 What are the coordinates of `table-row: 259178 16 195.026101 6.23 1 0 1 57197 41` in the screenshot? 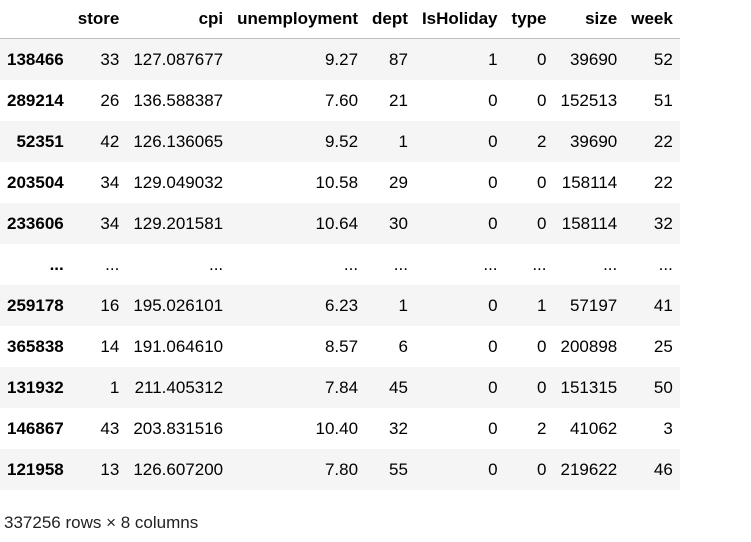 It's located at (340, 305).